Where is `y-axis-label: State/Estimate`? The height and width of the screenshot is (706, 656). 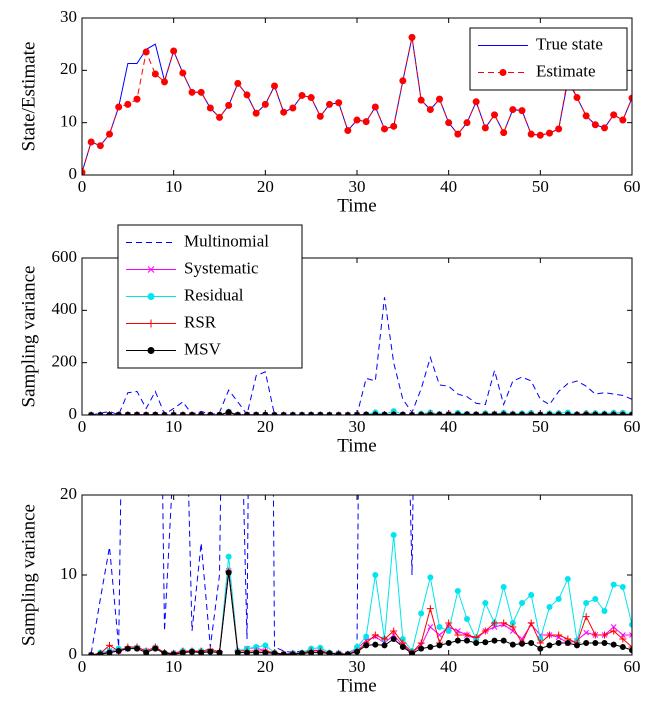 y-axis-label: State/Estimate is located at coordinates (28, 97).